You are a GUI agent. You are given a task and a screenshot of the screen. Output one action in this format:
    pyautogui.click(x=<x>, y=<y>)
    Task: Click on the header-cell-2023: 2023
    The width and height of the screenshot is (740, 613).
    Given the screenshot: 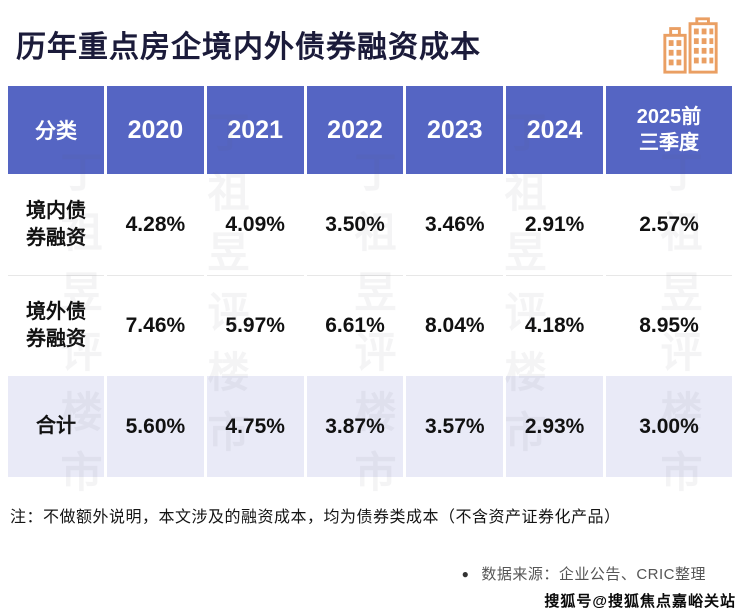 What is the action you would take?
    pyautogui.click(x=455, y=130)
    